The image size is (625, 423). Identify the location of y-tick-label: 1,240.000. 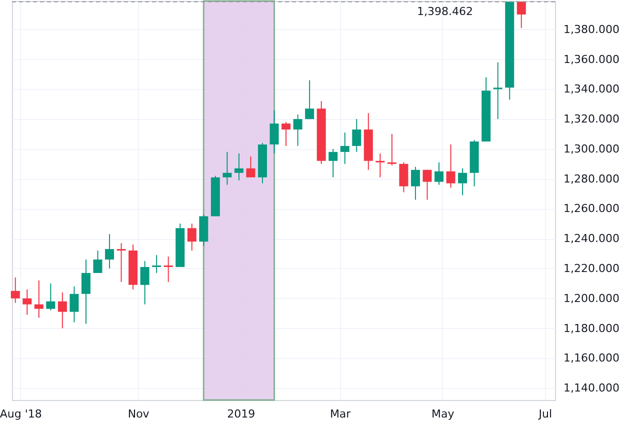
(592, 239).